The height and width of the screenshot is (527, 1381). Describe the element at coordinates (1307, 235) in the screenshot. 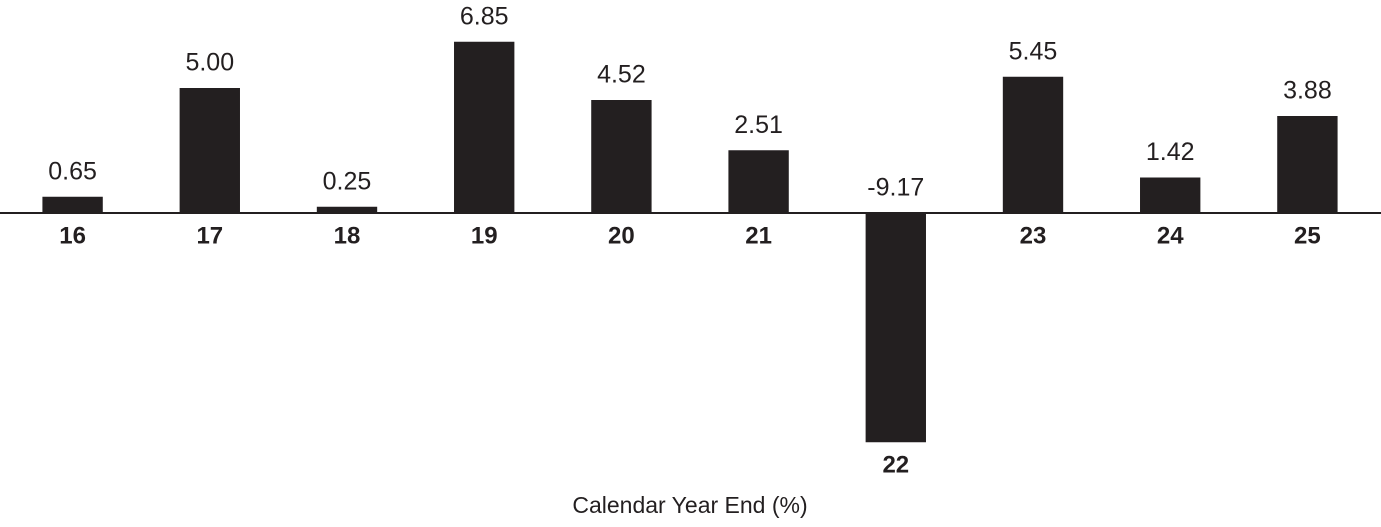

I see `x-tick-label: 25` at that location.